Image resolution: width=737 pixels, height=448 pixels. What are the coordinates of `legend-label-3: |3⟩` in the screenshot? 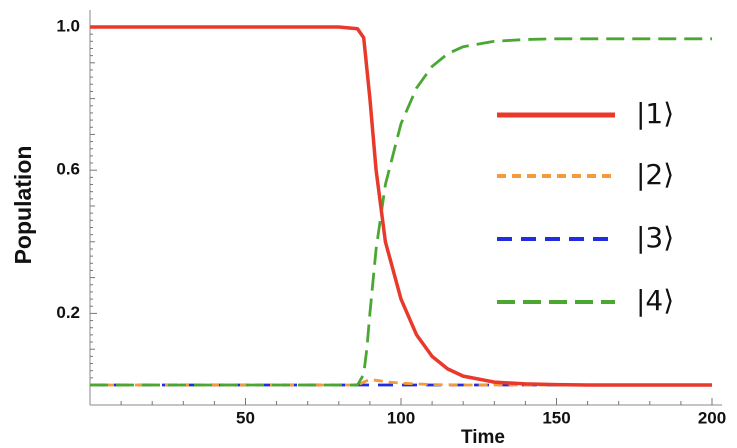 It's located at (655, 237).